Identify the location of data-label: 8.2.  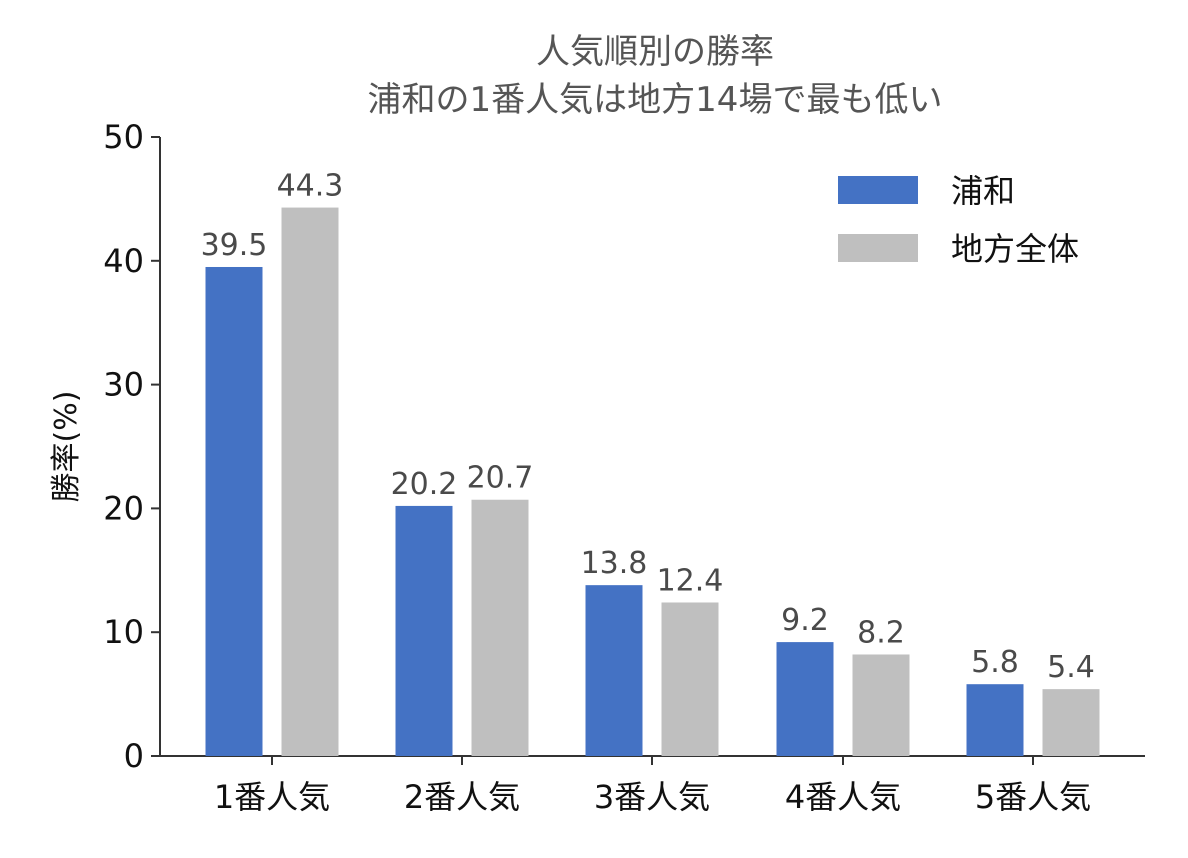
(881, 632).